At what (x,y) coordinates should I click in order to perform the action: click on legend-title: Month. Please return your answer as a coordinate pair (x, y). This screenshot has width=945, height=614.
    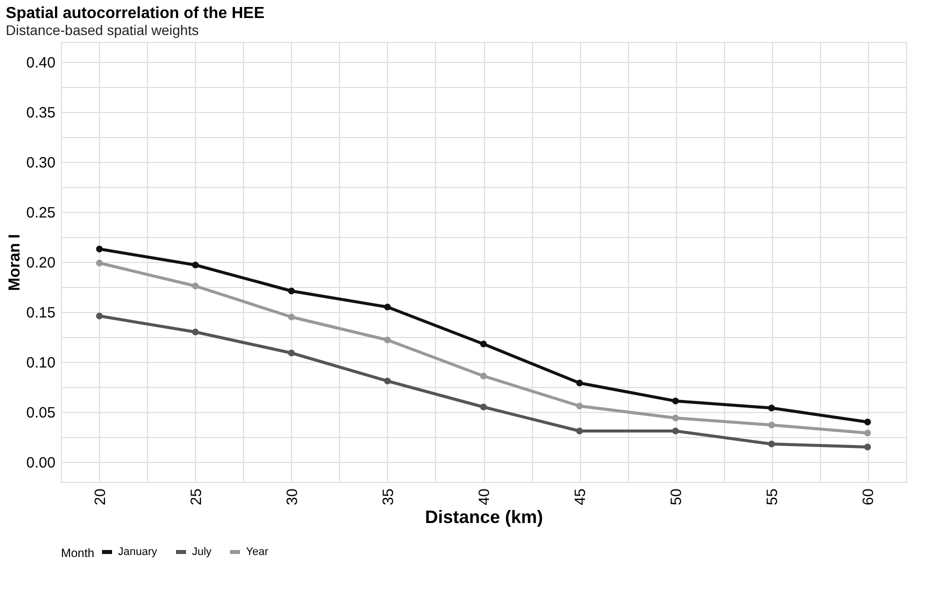
    Looking at the image, I should click on (77, 553).